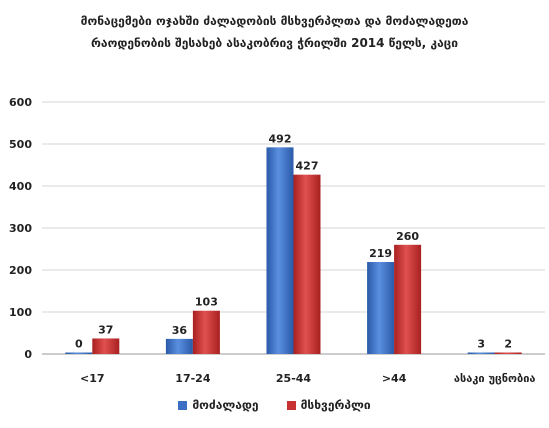  I want to click on data-label: 3, so click(481, 344).